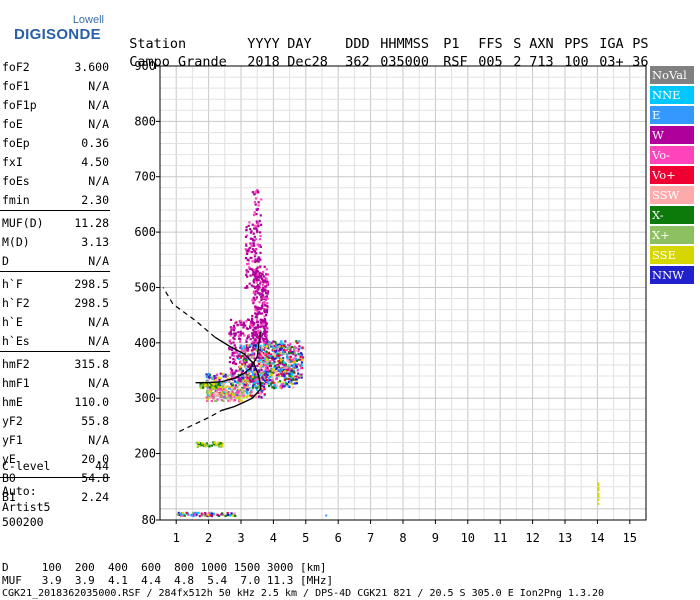  Describe the element at coordinates (640, 44) in the screenshot. I see `header-label: PS` at that location.